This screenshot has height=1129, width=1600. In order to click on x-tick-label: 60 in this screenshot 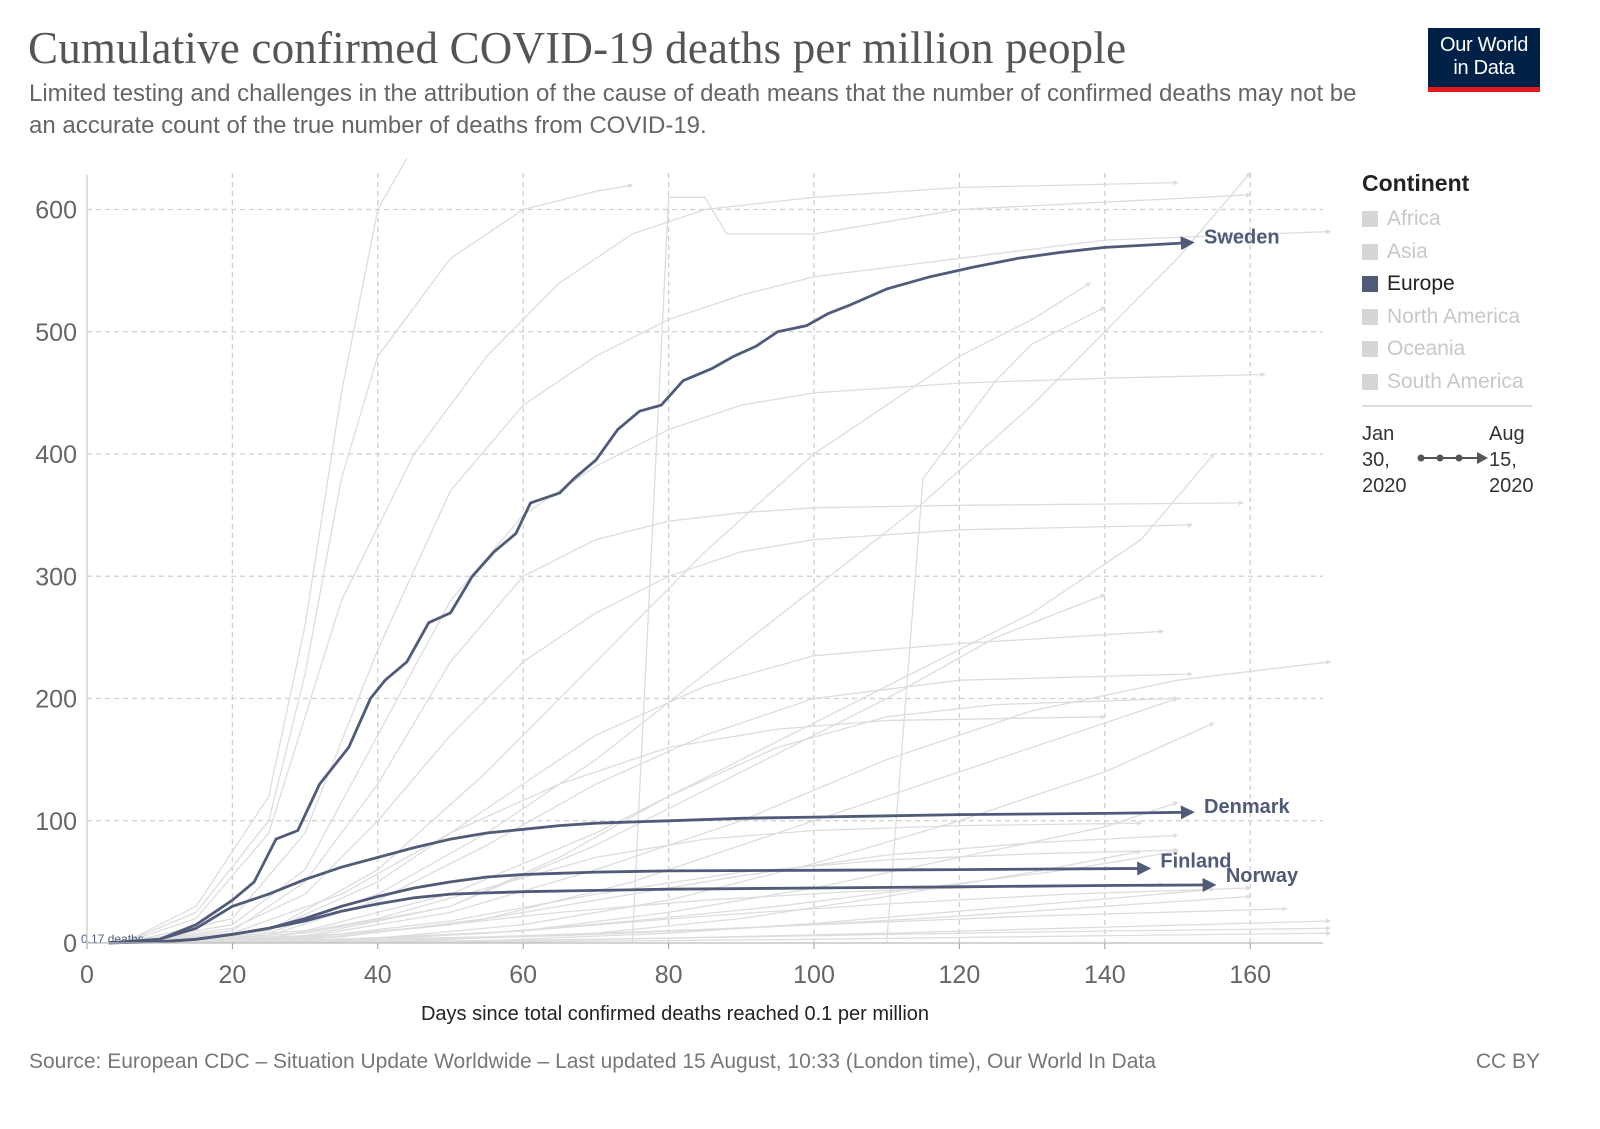, I will do `click(523, 975)`.